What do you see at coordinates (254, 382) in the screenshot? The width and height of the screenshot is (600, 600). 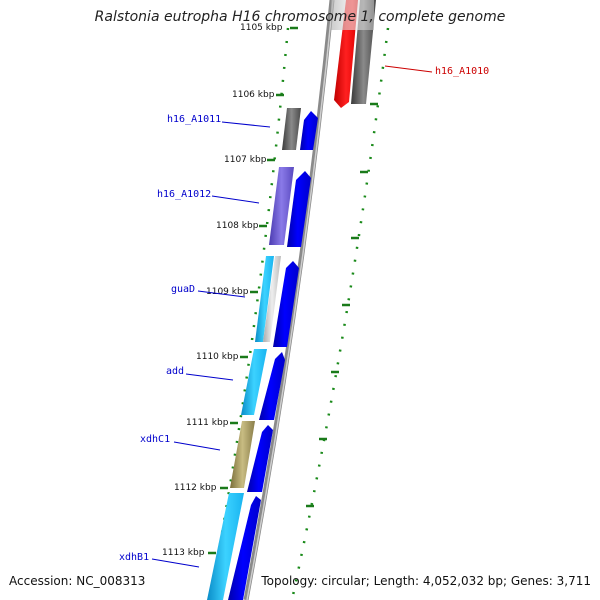 I see `gene-add-cyan` at bounding box center [254, 382].